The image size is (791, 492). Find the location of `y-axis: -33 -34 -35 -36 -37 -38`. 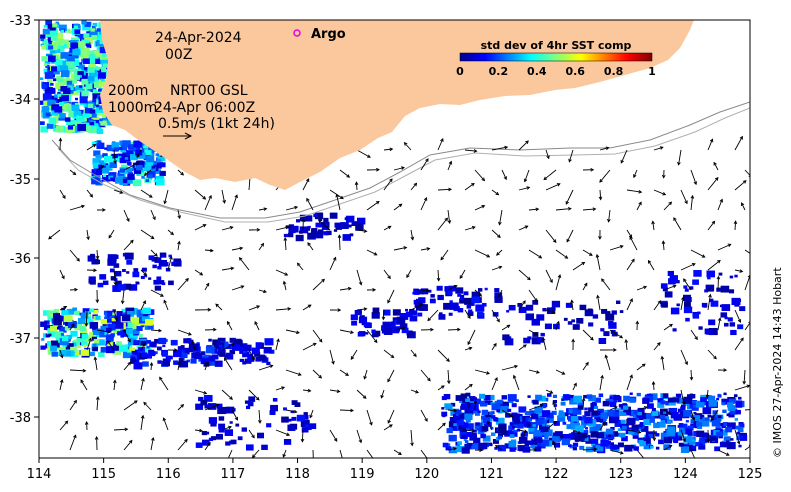

y-axis: -33 -34 -35 -36 -37 -38 is located at coordinates (24, 220).